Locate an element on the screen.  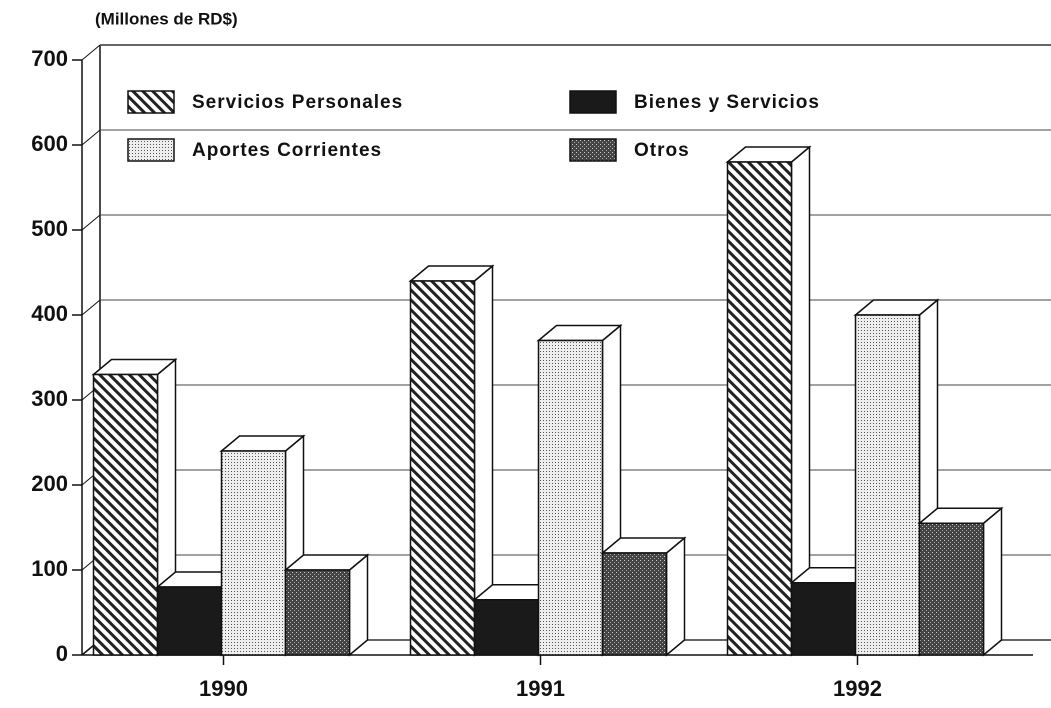
x-tick-label: 1992 is located at coordinates (857, 688).